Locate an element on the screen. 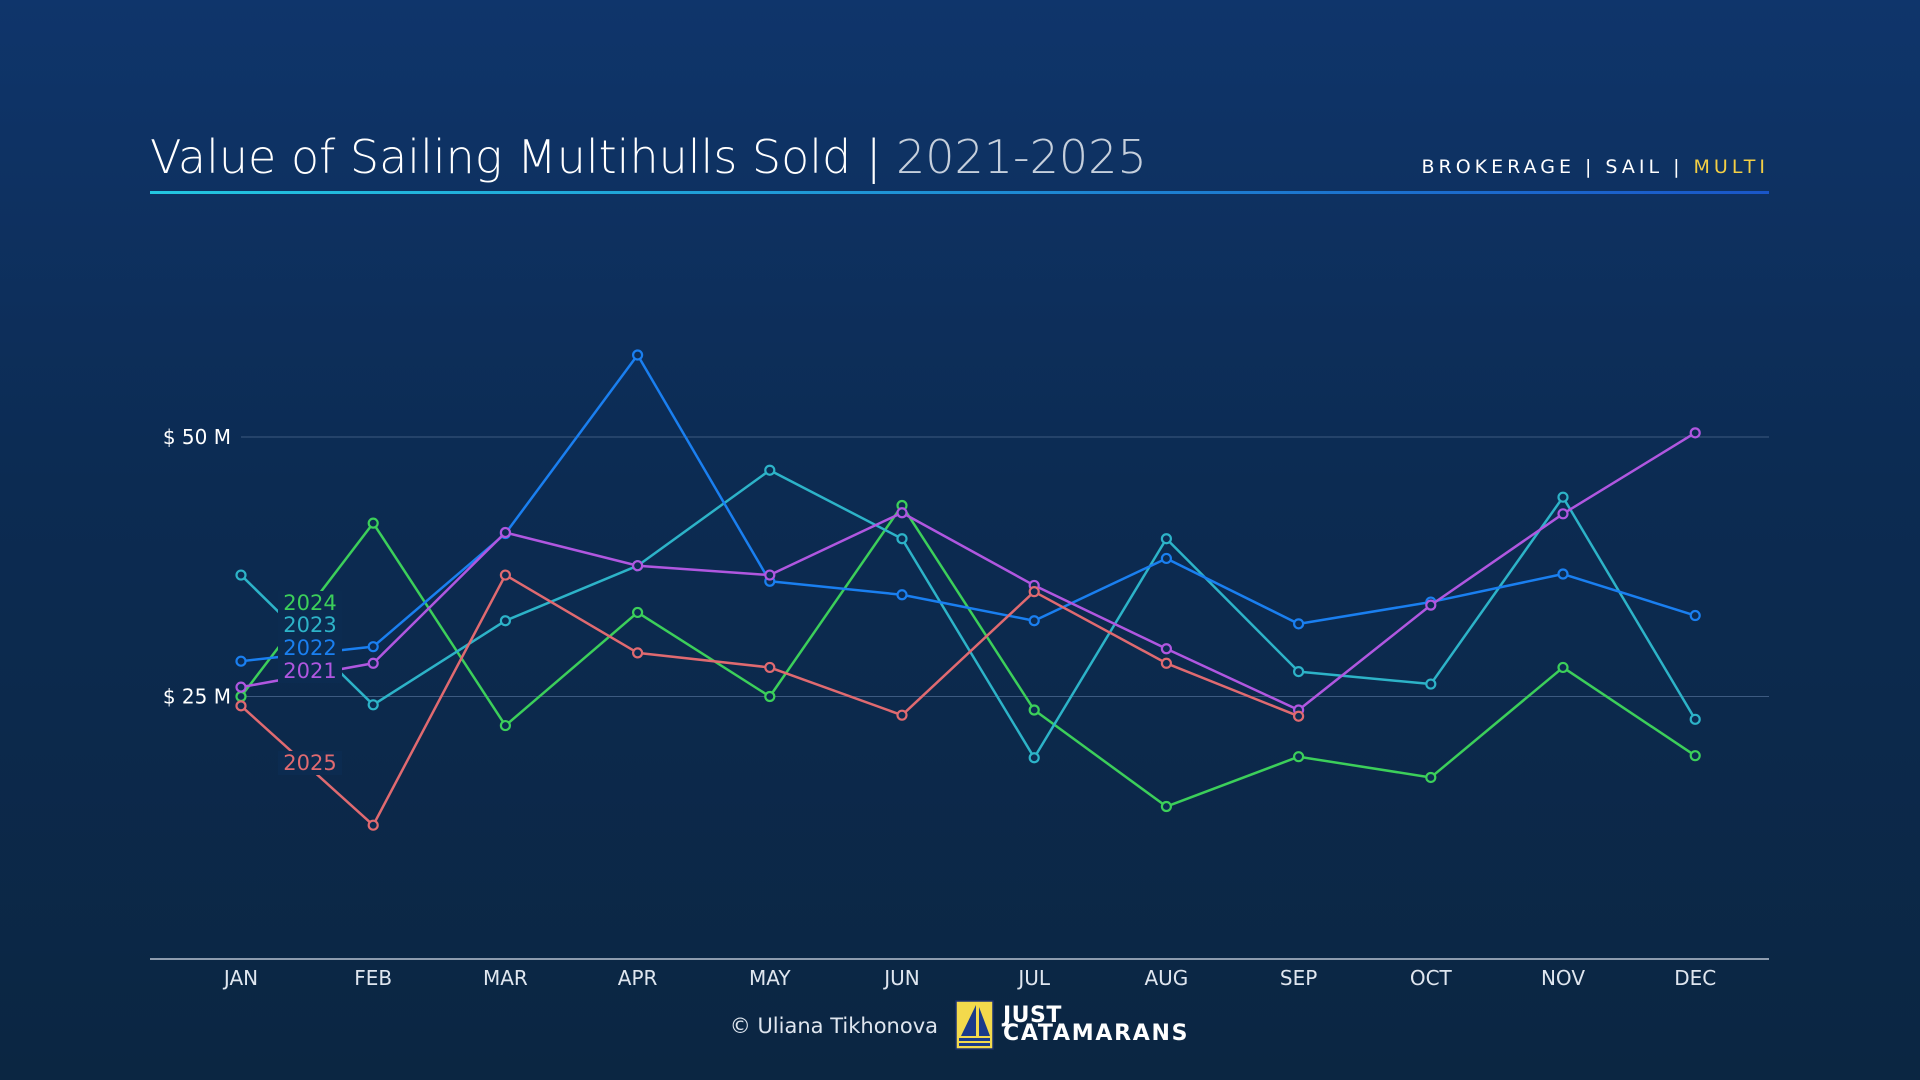  x-axis-ticks: JAN FEB MAR APR MAY JUN JUL AUG SEP OCT NOV DEC is located at coordinates (969, 978).